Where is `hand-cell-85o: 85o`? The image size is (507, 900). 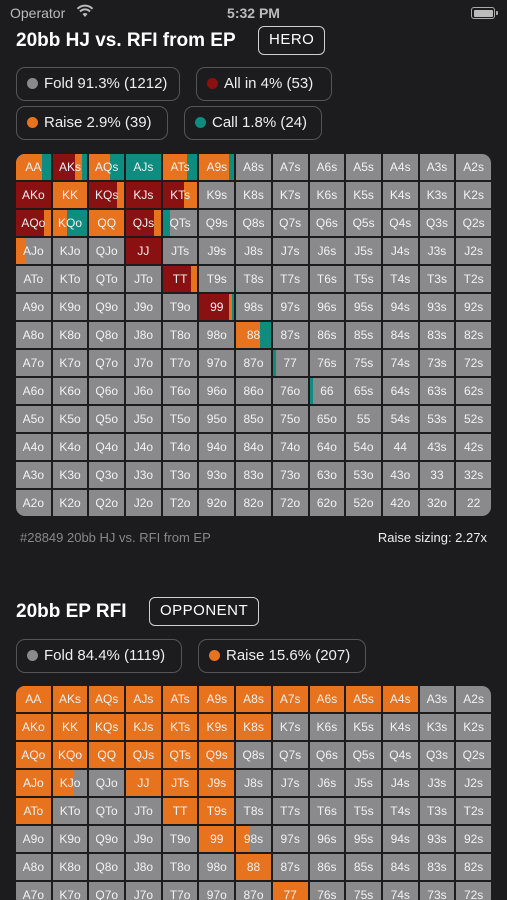
hand-cell-85o: 85o is located at coordinates (253, 419).